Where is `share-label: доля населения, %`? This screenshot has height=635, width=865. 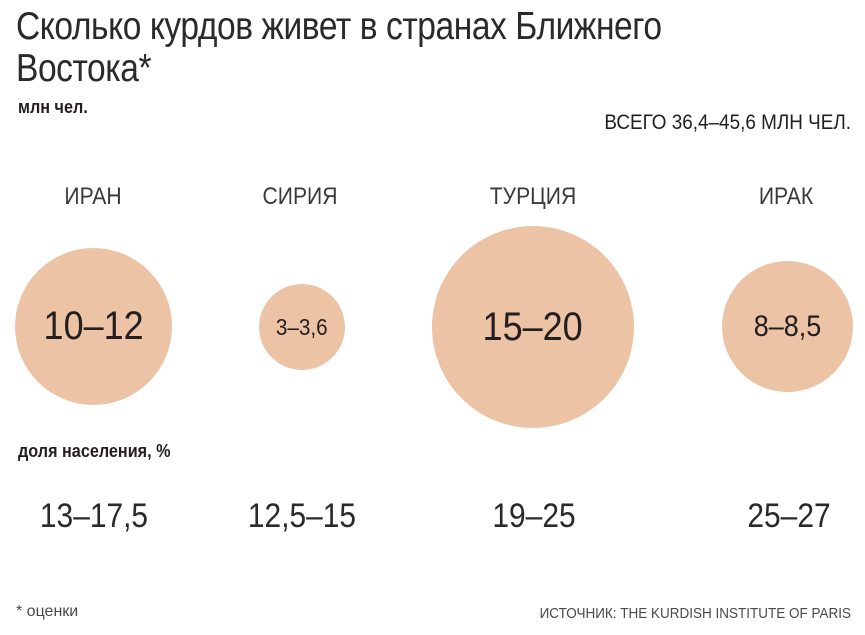
share-label: доля населения, % is located at coordinates (94, 451).